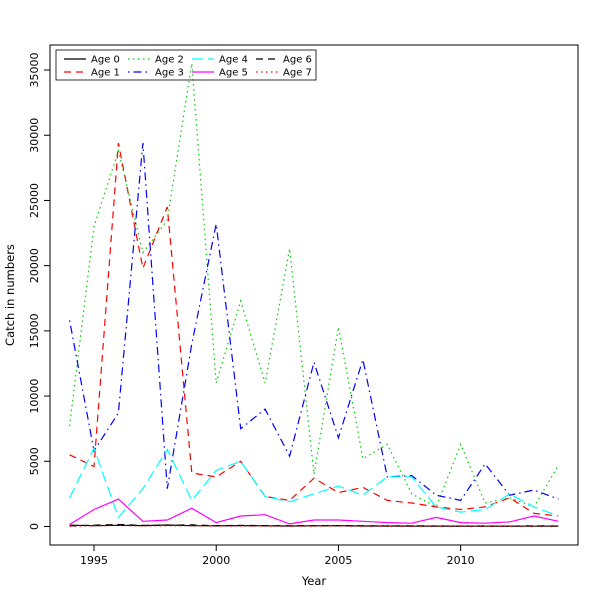 The image size is (600, 604). What do you see at coordinates (297, 73) in the screenshot?
I see `legend-label: Age 7` at bounding box center [297, 73].